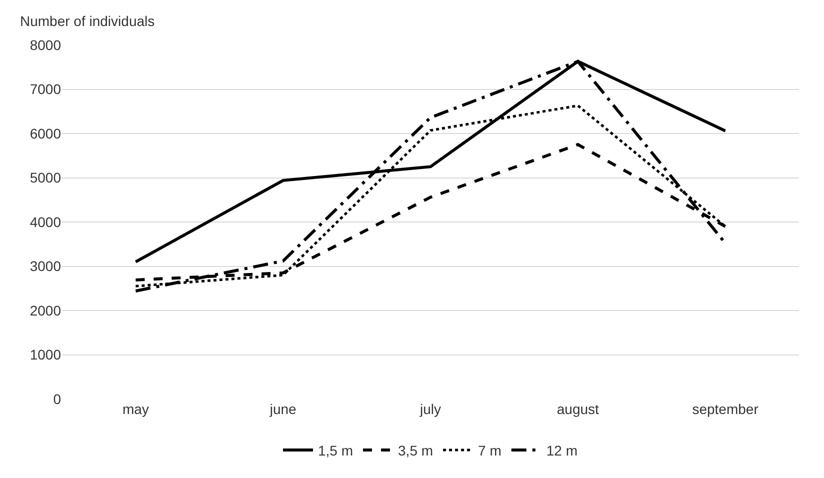 The image size is (824, 478). What do you see at coordinates (46, 222) in the screenshot?
I see `y-tick-label: 4000` at bounding box center [46, 222].